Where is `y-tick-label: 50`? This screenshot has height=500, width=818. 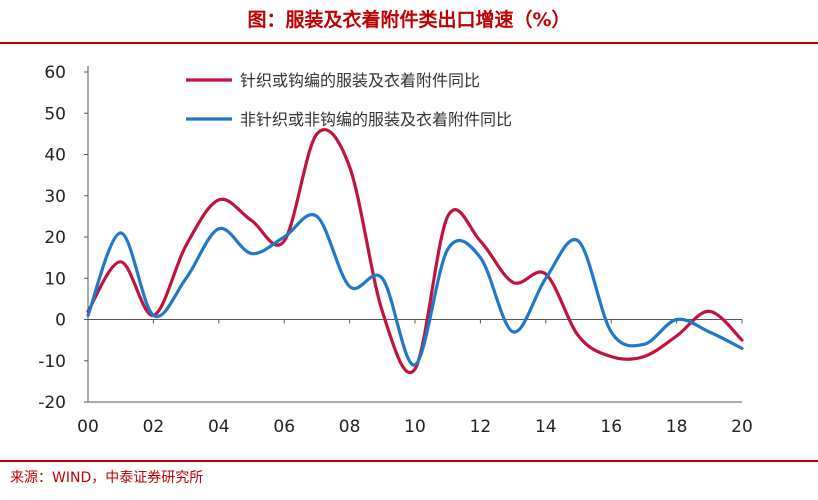 y-tick-label: 50 is located at coordinates (55, 114).